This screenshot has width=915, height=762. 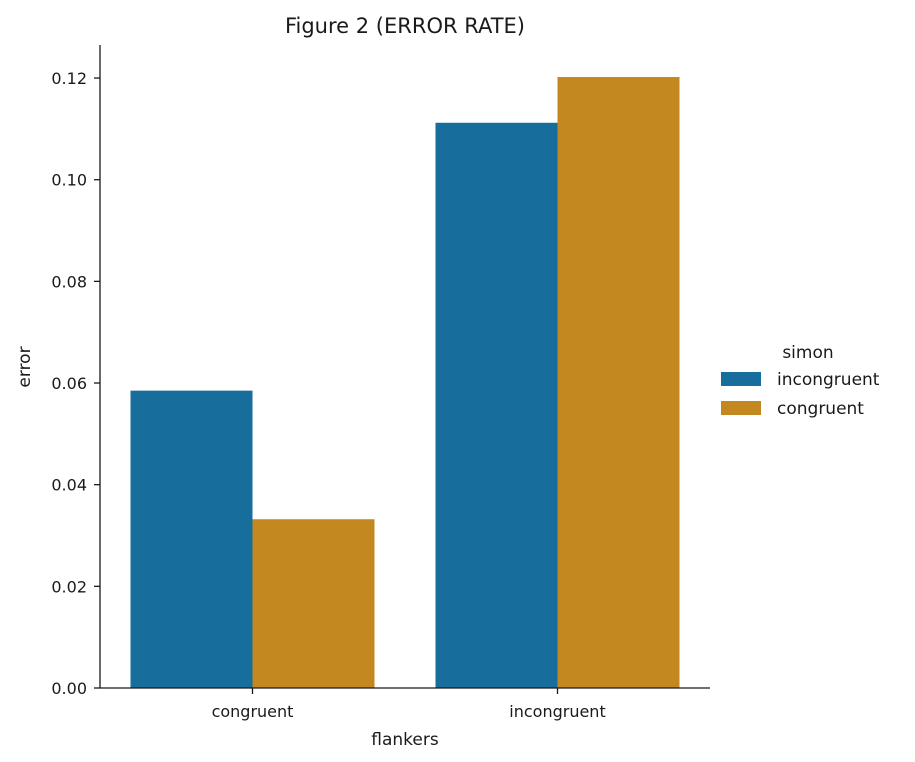 I want to click on legend: simon incongruent congruent, so click(x=800, y=381).